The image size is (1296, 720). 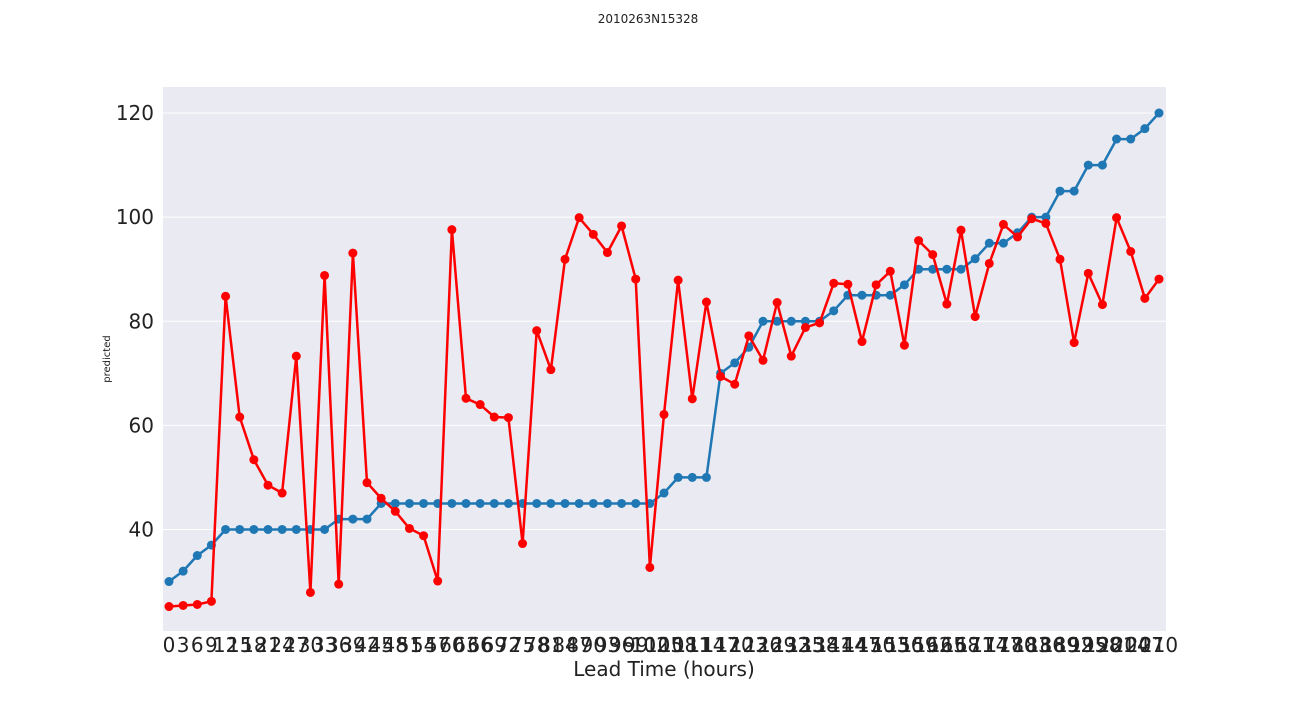 I want to click on x-tick-label: 90, so click(x=593, y=645).